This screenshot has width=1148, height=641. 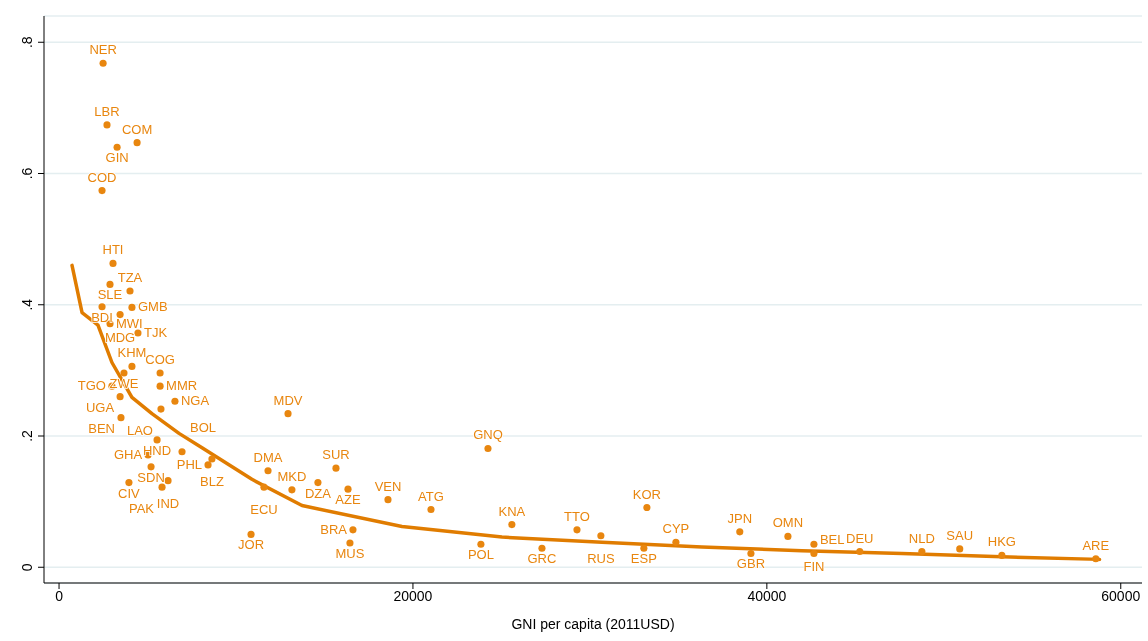 What do you see at coordinates (676, 529) in the screenshot?
I see `data-label: CYP` at bounding box center [676, 529].